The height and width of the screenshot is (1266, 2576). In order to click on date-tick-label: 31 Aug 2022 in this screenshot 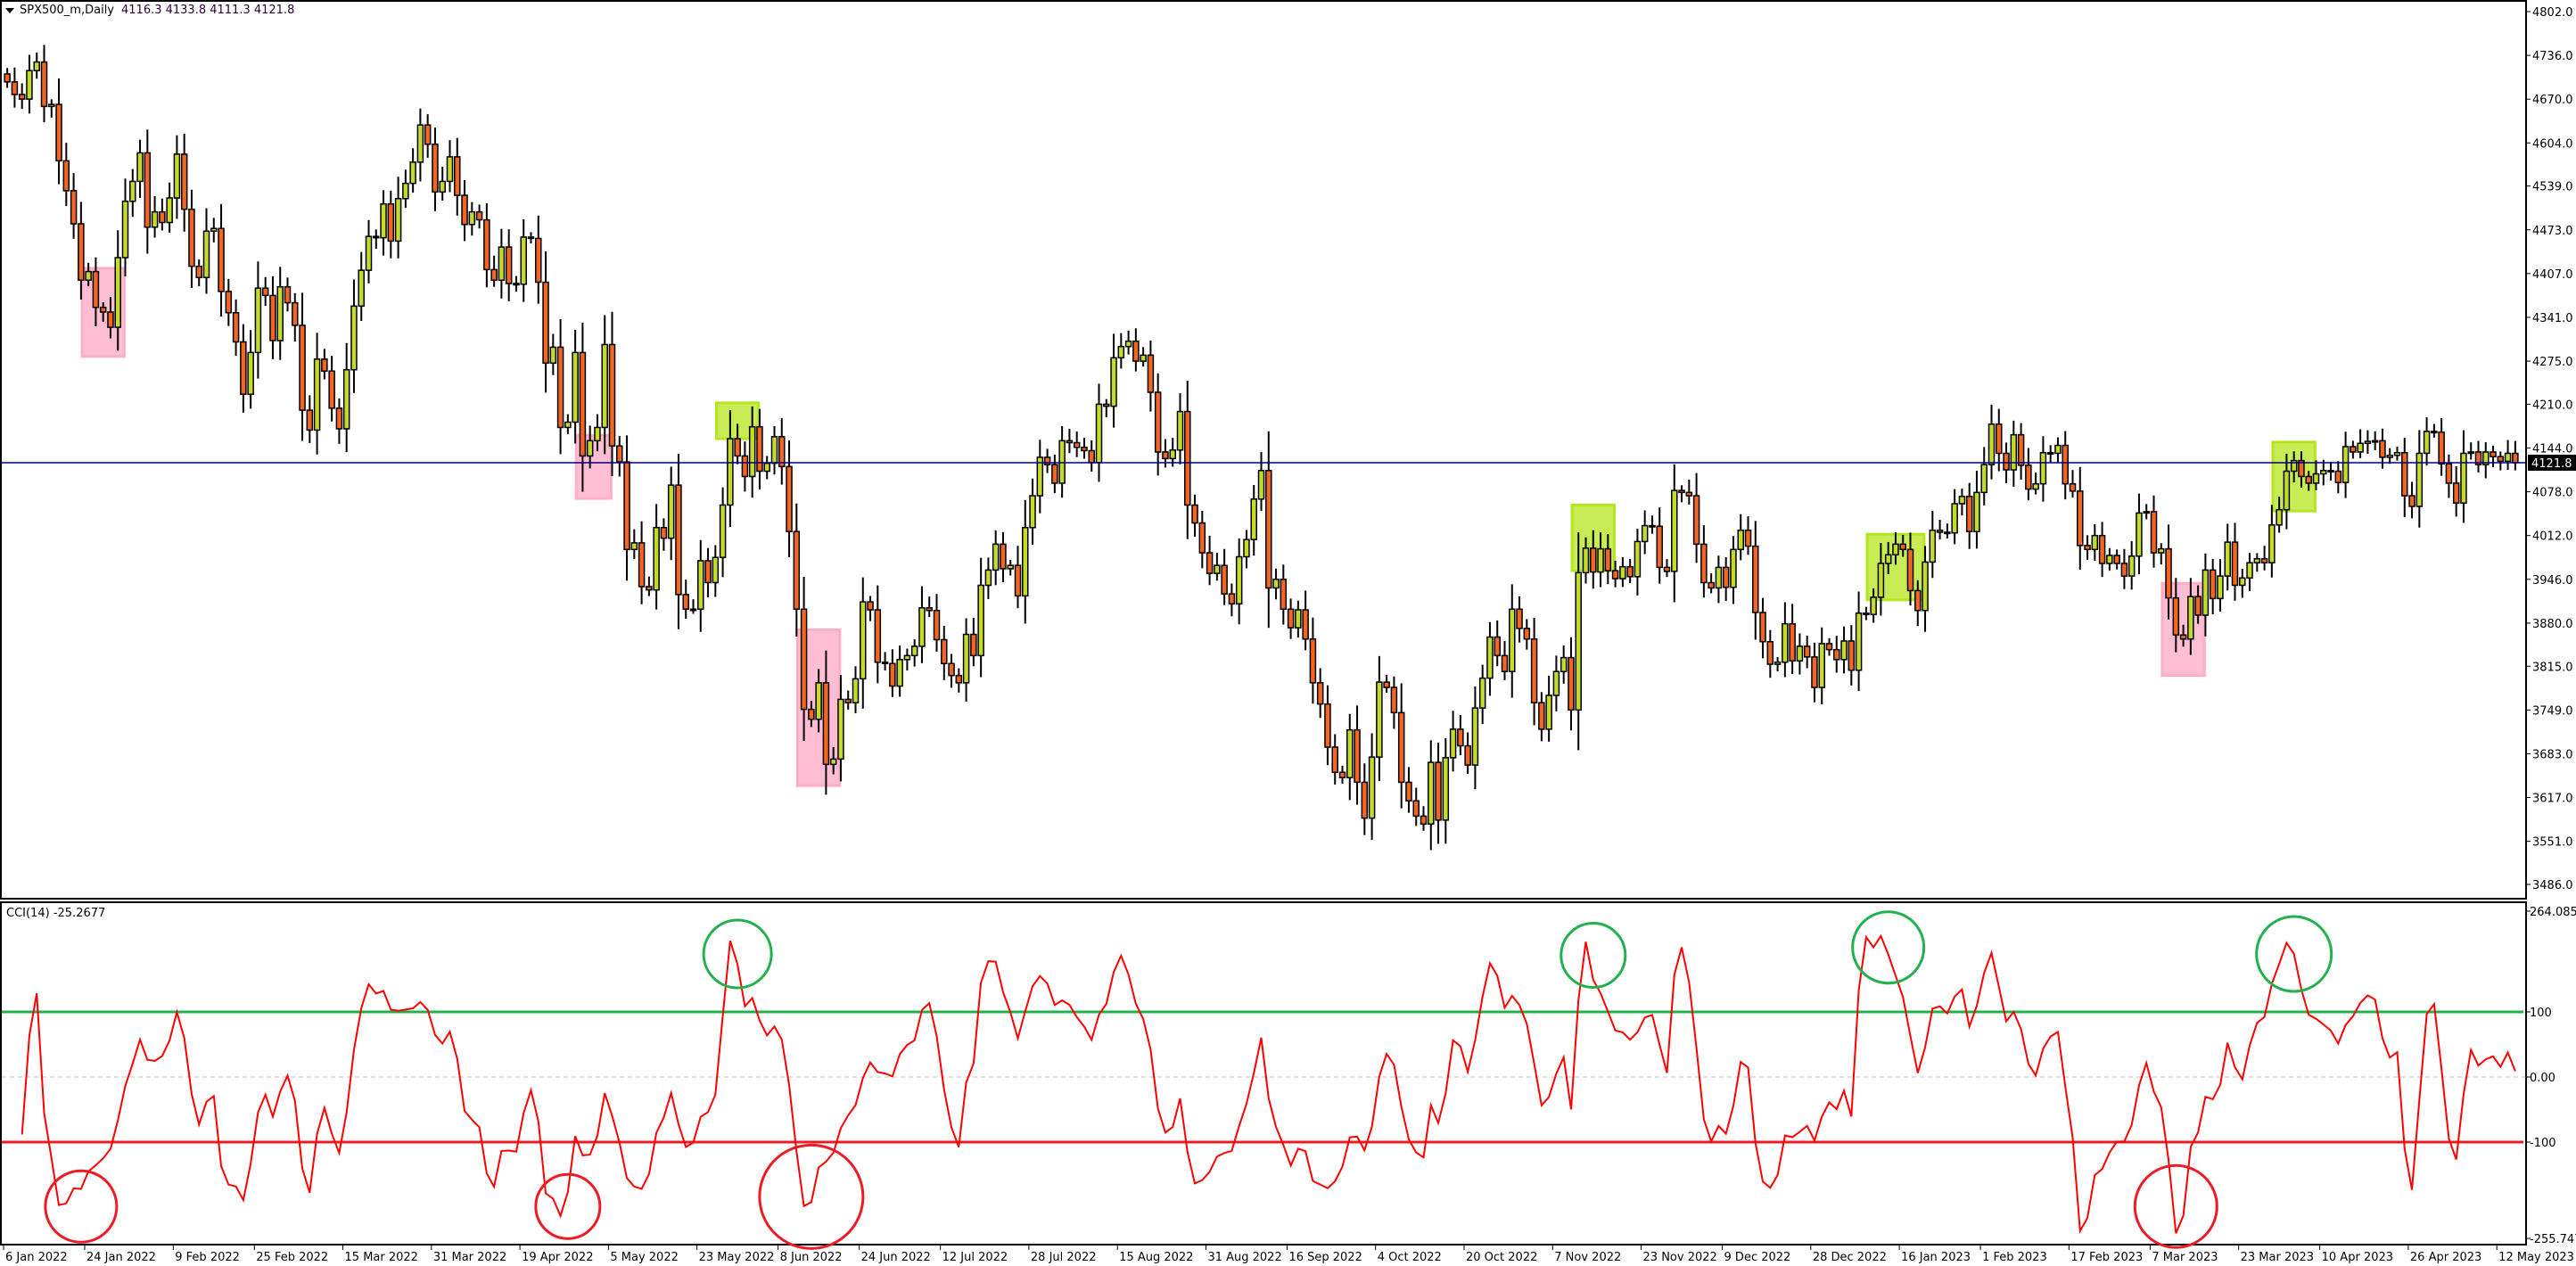, I will do `click(1244, 1258)`.